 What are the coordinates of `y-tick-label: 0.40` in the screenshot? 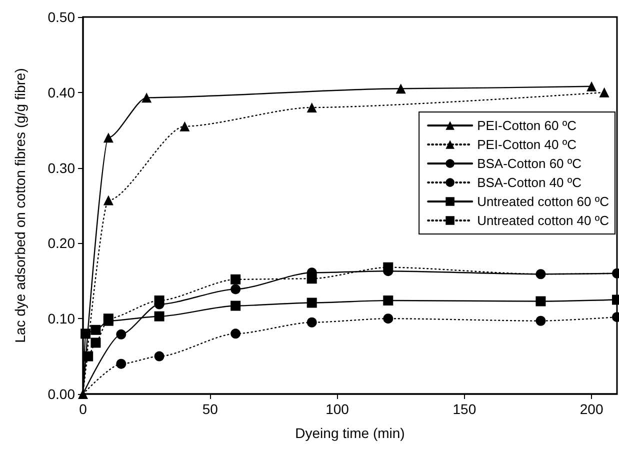 It's located at (62, 92).